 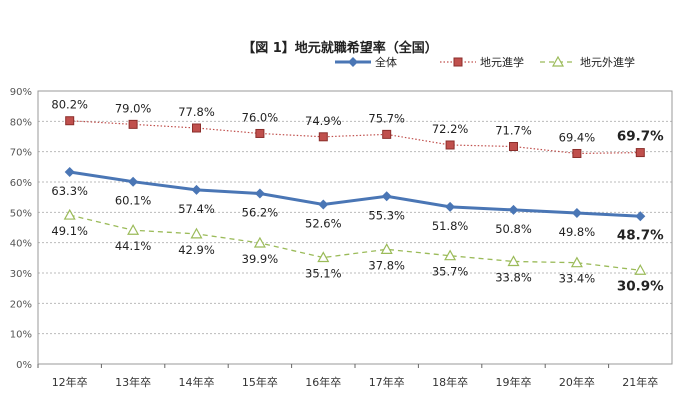 What do you see at coordinates (450, 226) in the screenshot?
I see `data-label: 51.8%` at bounding box center [450, 226].